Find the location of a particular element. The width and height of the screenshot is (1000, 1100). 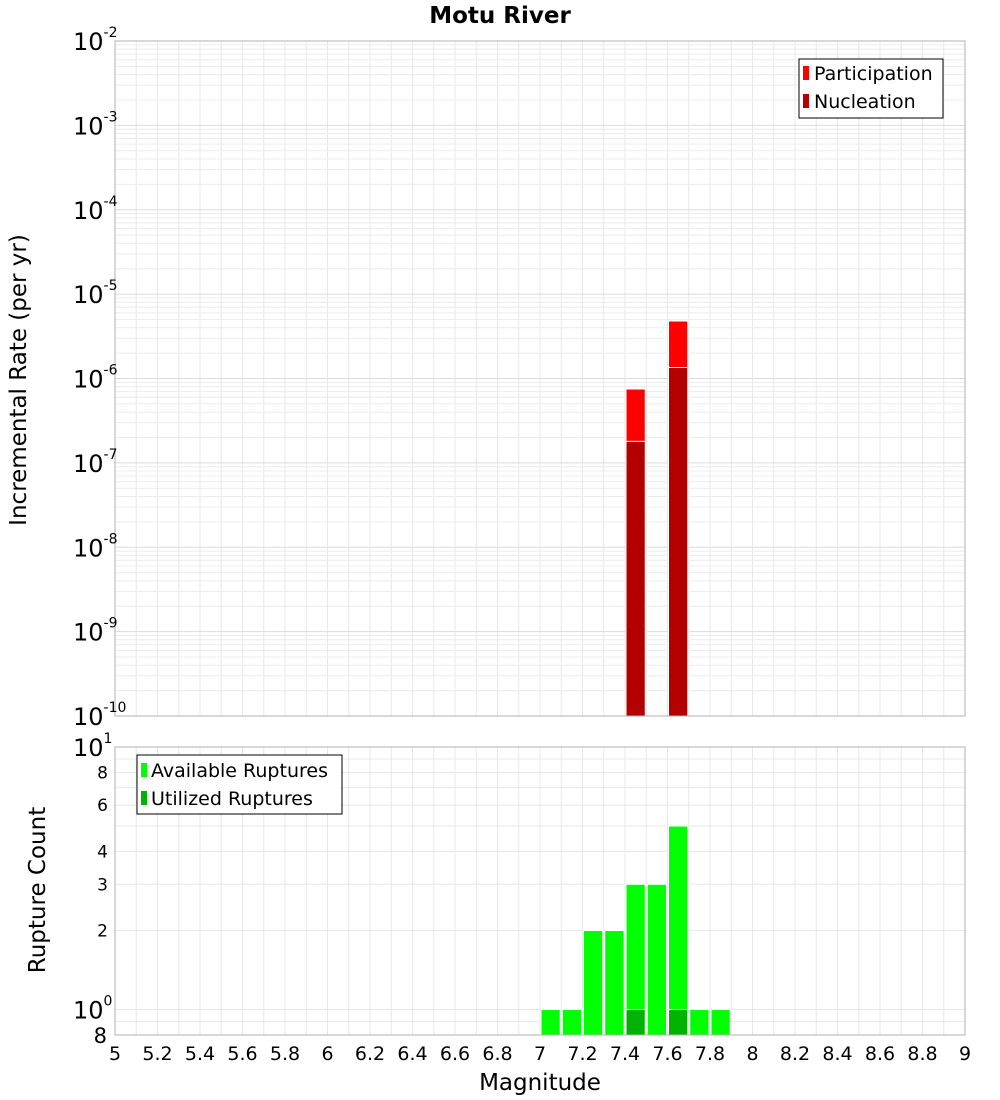

rate-legend: Participation Nucleation is located at coordinates (871, 88).